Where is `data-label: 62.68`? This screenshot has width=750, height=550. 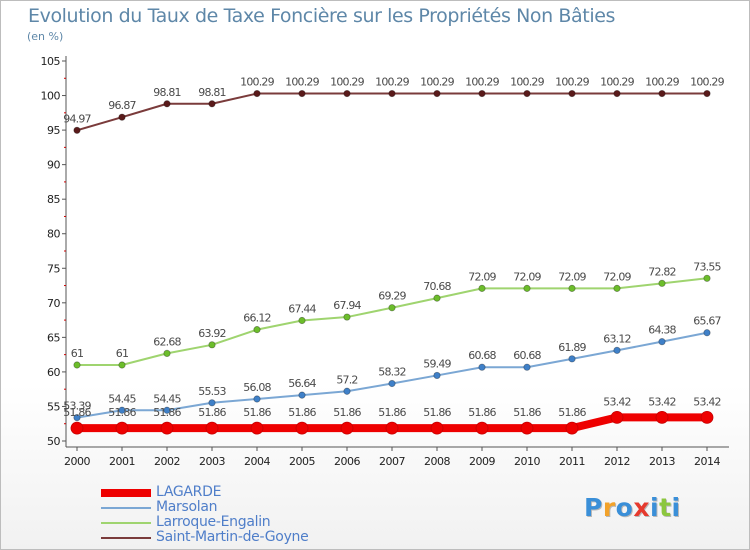
data-label: 62.68 is located at coordinates (167, 341).